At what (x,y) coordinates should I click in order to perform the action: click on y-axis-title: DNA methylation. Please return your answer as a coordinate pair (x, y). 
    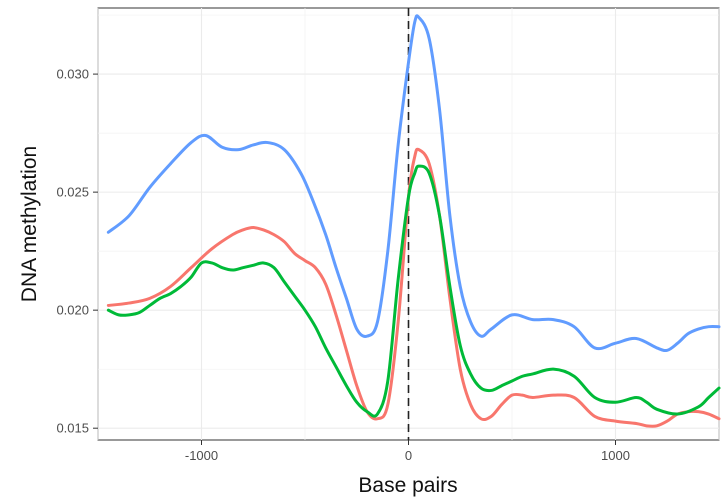
    Looking at the image, I should click on (29, 224).